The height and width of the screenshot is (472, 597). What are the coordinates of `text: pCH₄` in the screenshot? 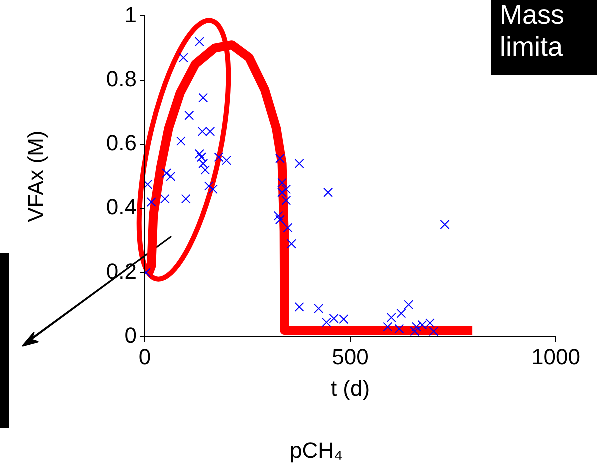 It's located at (316, 451).